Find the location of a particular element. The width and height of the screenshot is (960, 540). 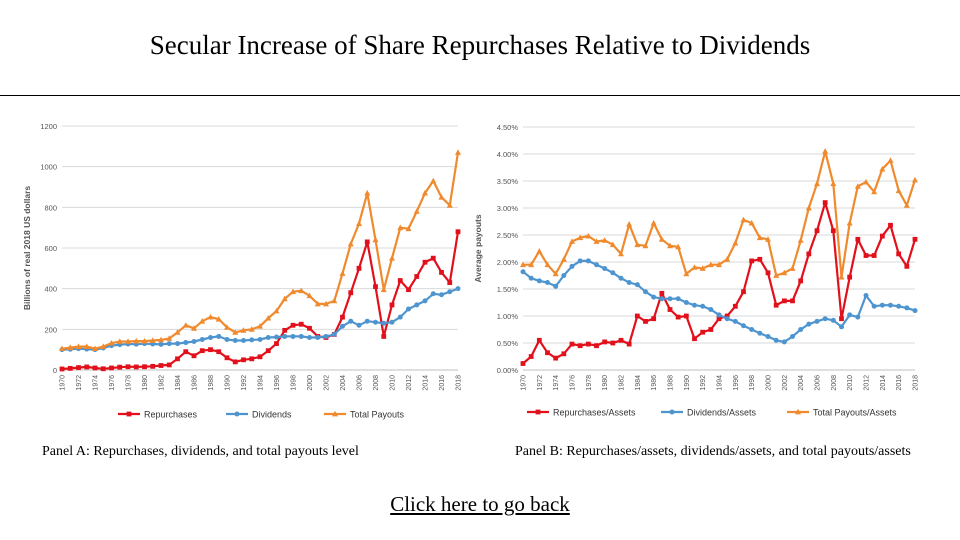

y-tick-label: 600 is located at coordinates (50, 248).